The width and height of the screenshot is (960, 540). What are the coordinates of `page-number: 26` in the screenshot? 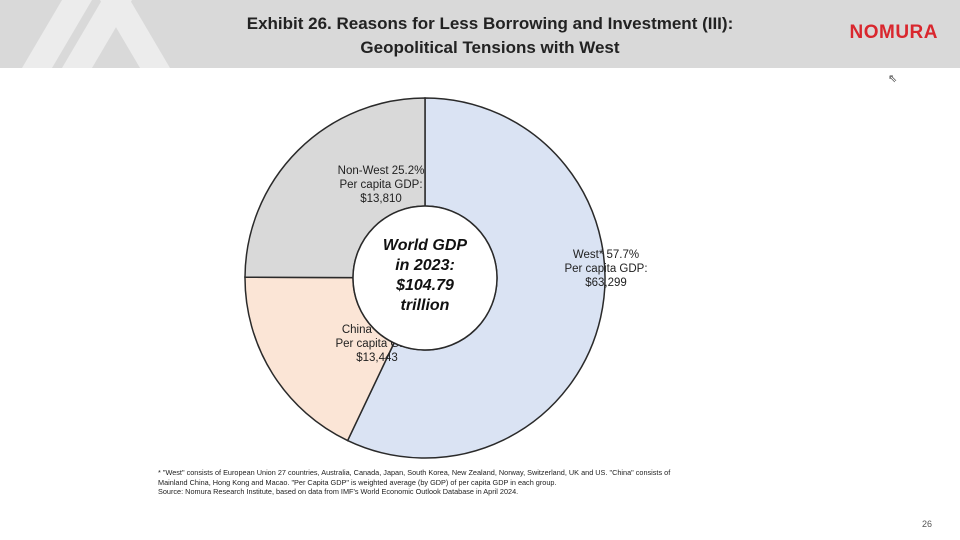 It's located at (926, 524).